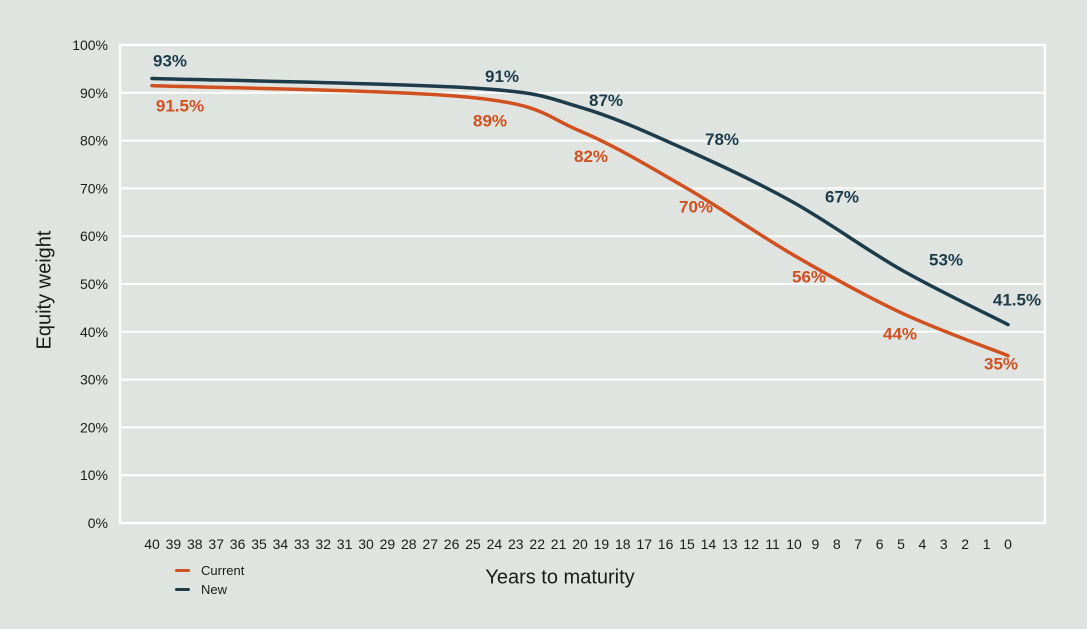  Describe the element at coordinates (44, 290) in the screenshot. I see `y-axis-title: Equity weight` at that location.